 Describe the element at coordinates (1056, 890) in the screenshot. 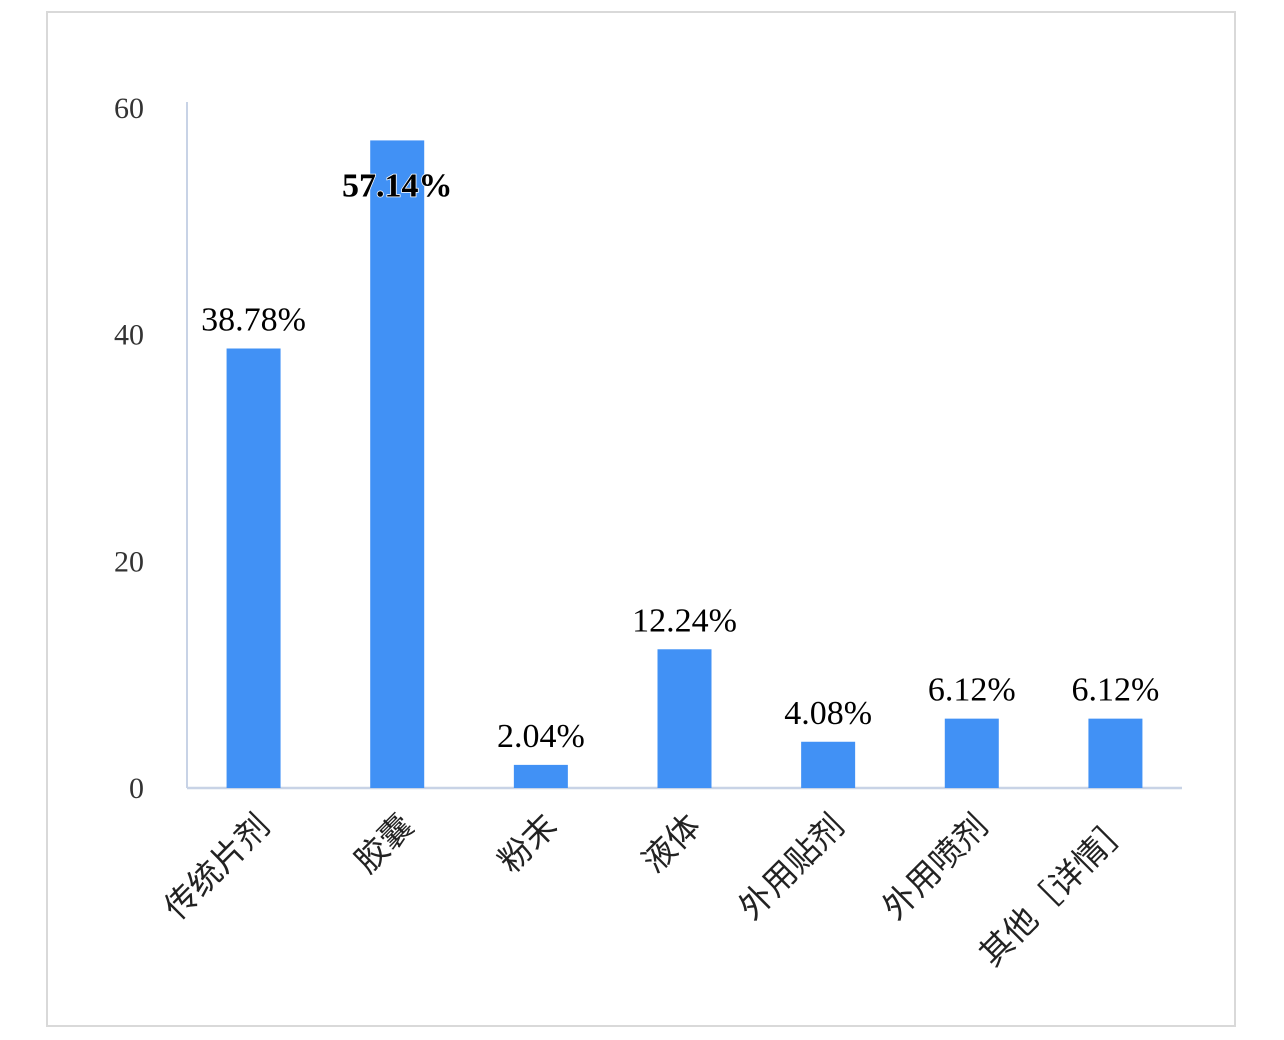

I see `category-label-6: 其他［详情］` at that location.